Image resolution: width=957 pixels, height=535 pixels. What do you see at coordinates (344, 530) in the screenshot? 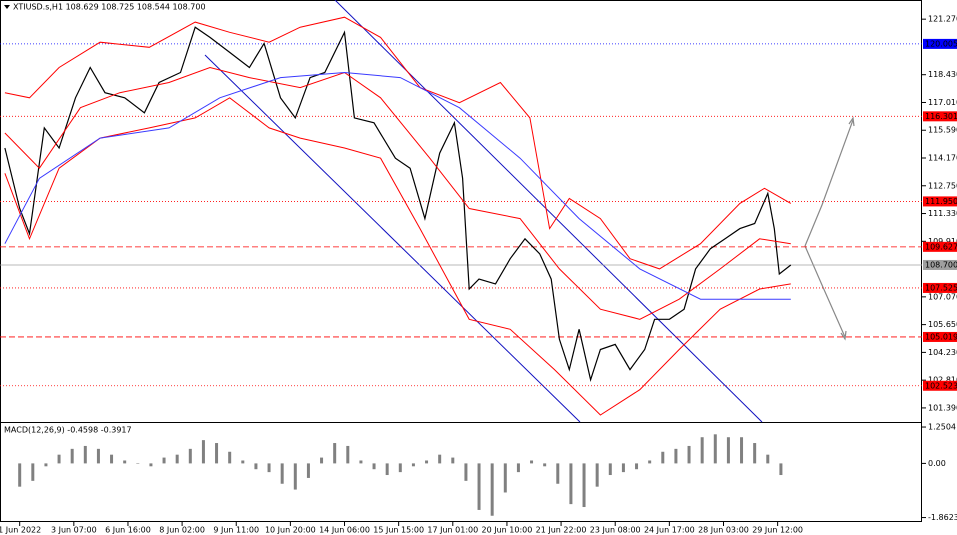
I see `x-tick-label: 14 Jun 06:00` at bounding box center [344, 530].